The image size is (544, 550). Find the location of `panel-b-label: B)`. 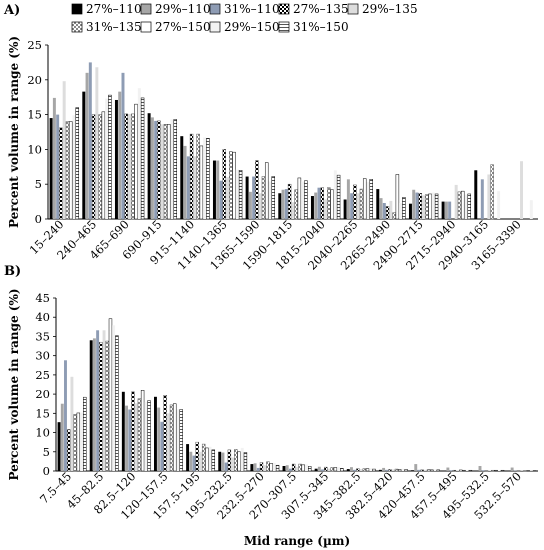

panel-b-label: B) is located at coordinates (12, 271).